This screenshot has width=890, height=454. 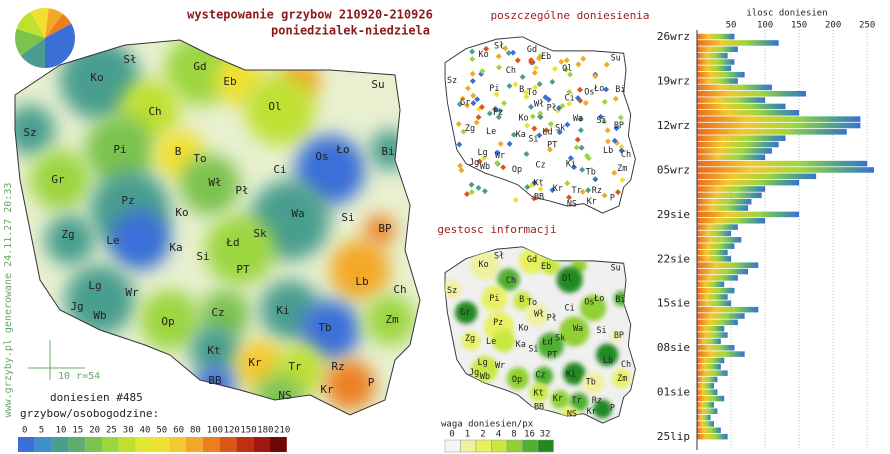 What do you see at coordinates (521, 299) in the screenshot?
I see `region-label: B` at bounding box center [521, 299].